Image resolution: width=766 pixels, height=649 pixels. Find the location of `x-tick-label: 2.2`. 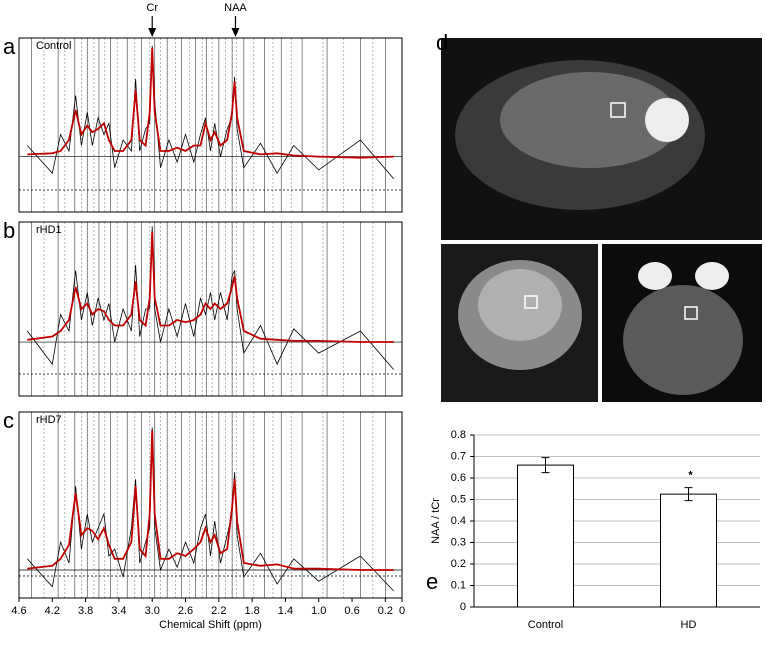

x-tick-label: 2.2 is located at coordinates (218, 611).